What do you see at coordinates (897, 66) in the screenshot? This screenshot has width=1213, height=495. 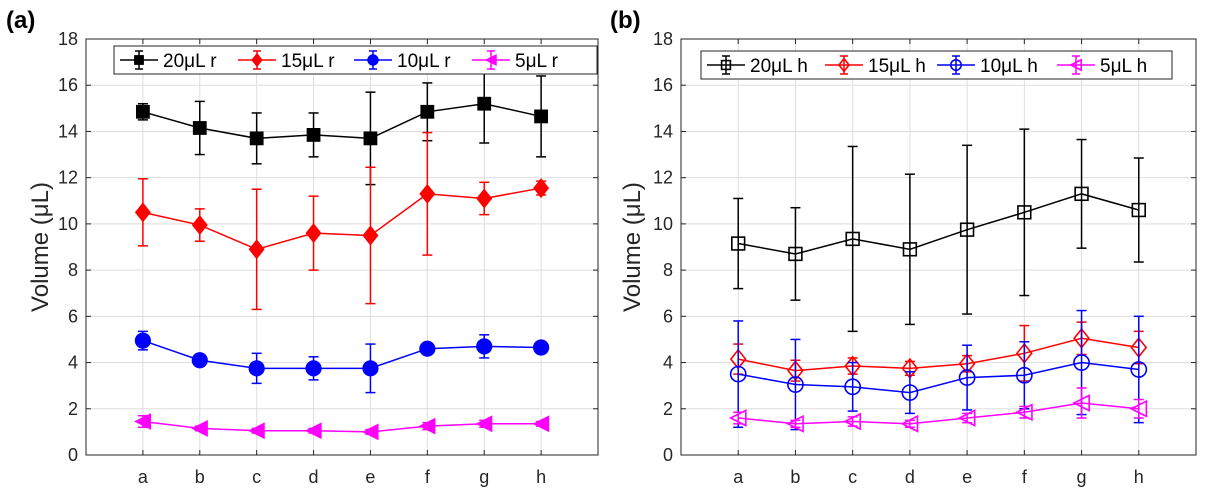 I see `legend-label: 15μL h` at bounding box center [897, 66].